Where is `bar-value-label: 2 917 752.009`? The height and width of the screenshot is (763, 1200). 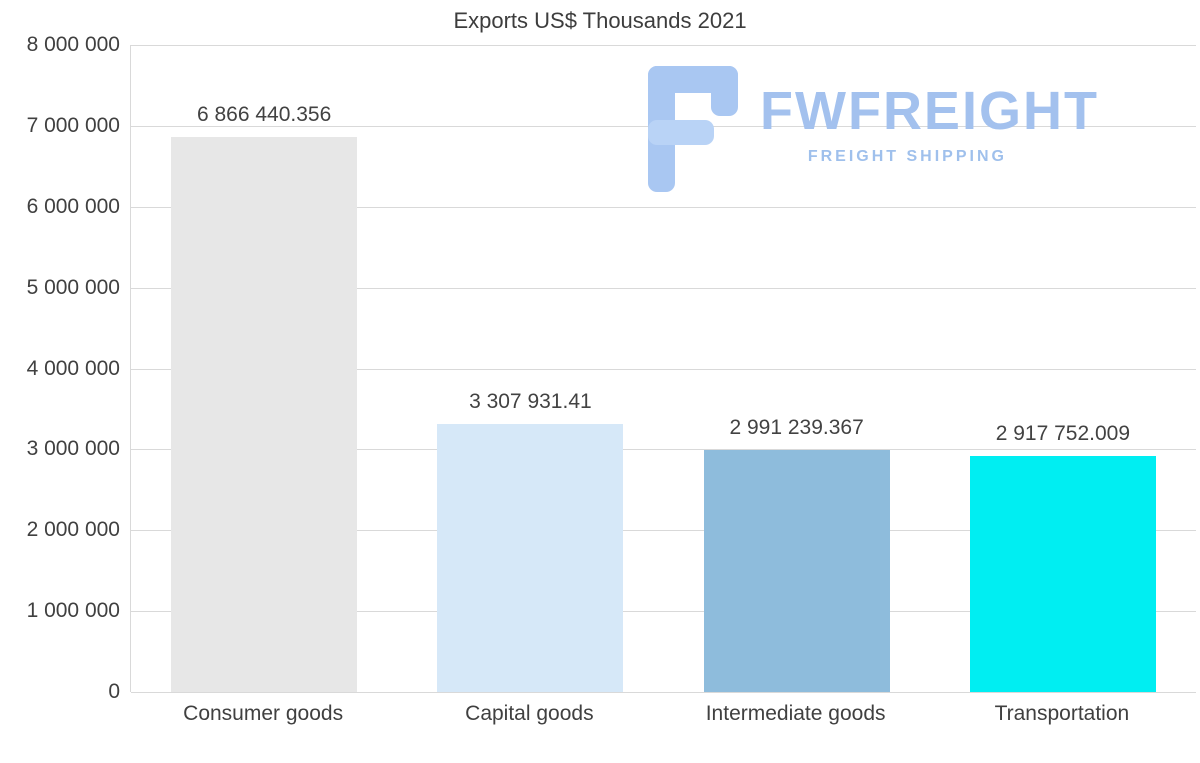
bar-value-label: 2 917 752.009 is located at coordinates (1063, 434).